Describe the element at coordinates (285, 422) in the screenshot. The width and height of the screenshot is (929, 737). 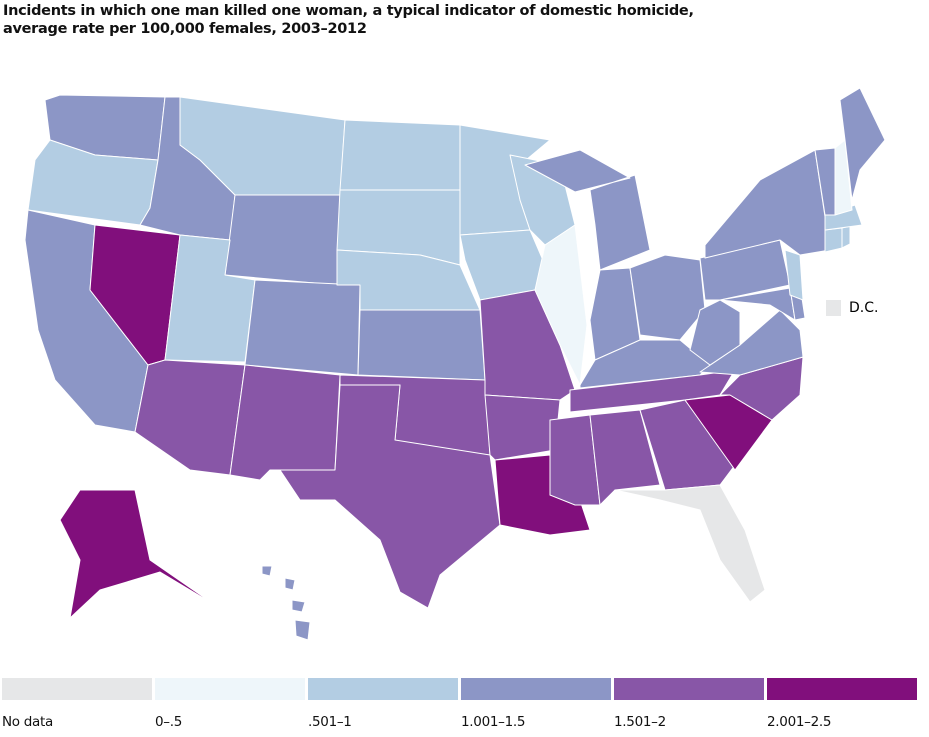
I see `state-nm` at that location.